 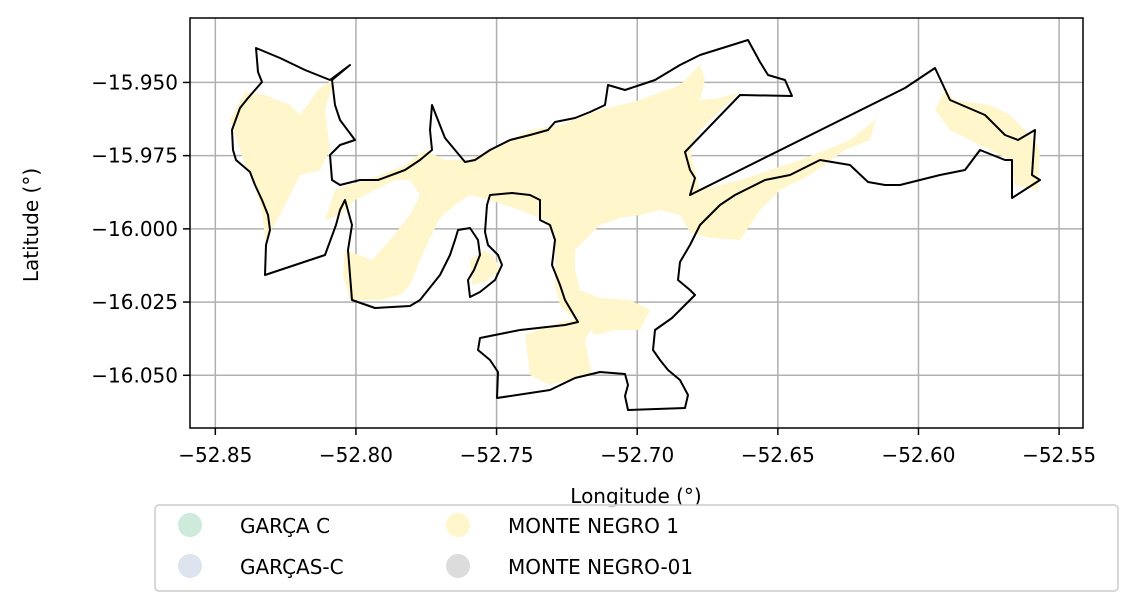 What do you see at coordinates (637, 455) in the screenshot?
I see `x-tick-label: −52.70` at bounding box center [637, 455].